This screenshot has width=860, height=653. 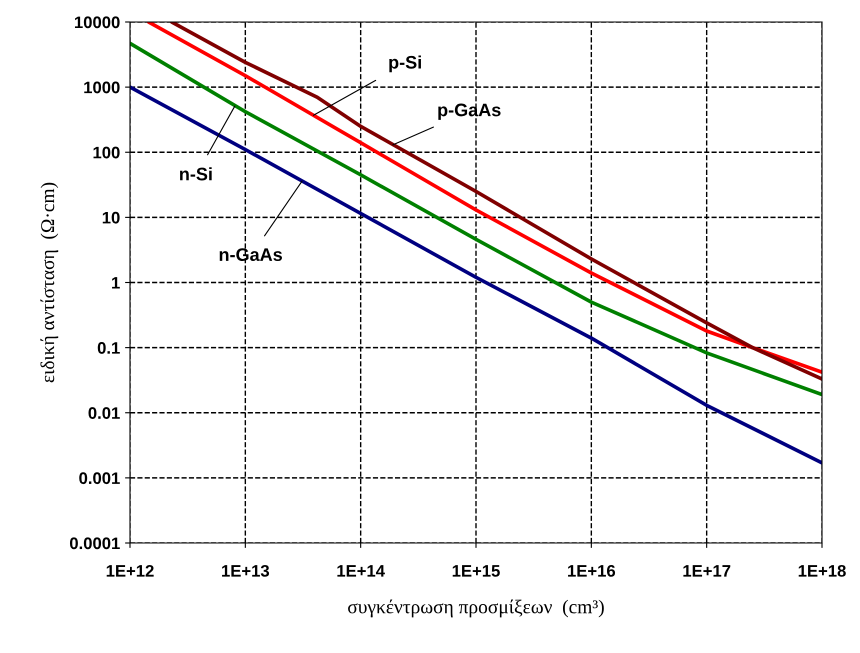 I want to click on x-tick-label: 1E+14, so click(x=361, y=571).